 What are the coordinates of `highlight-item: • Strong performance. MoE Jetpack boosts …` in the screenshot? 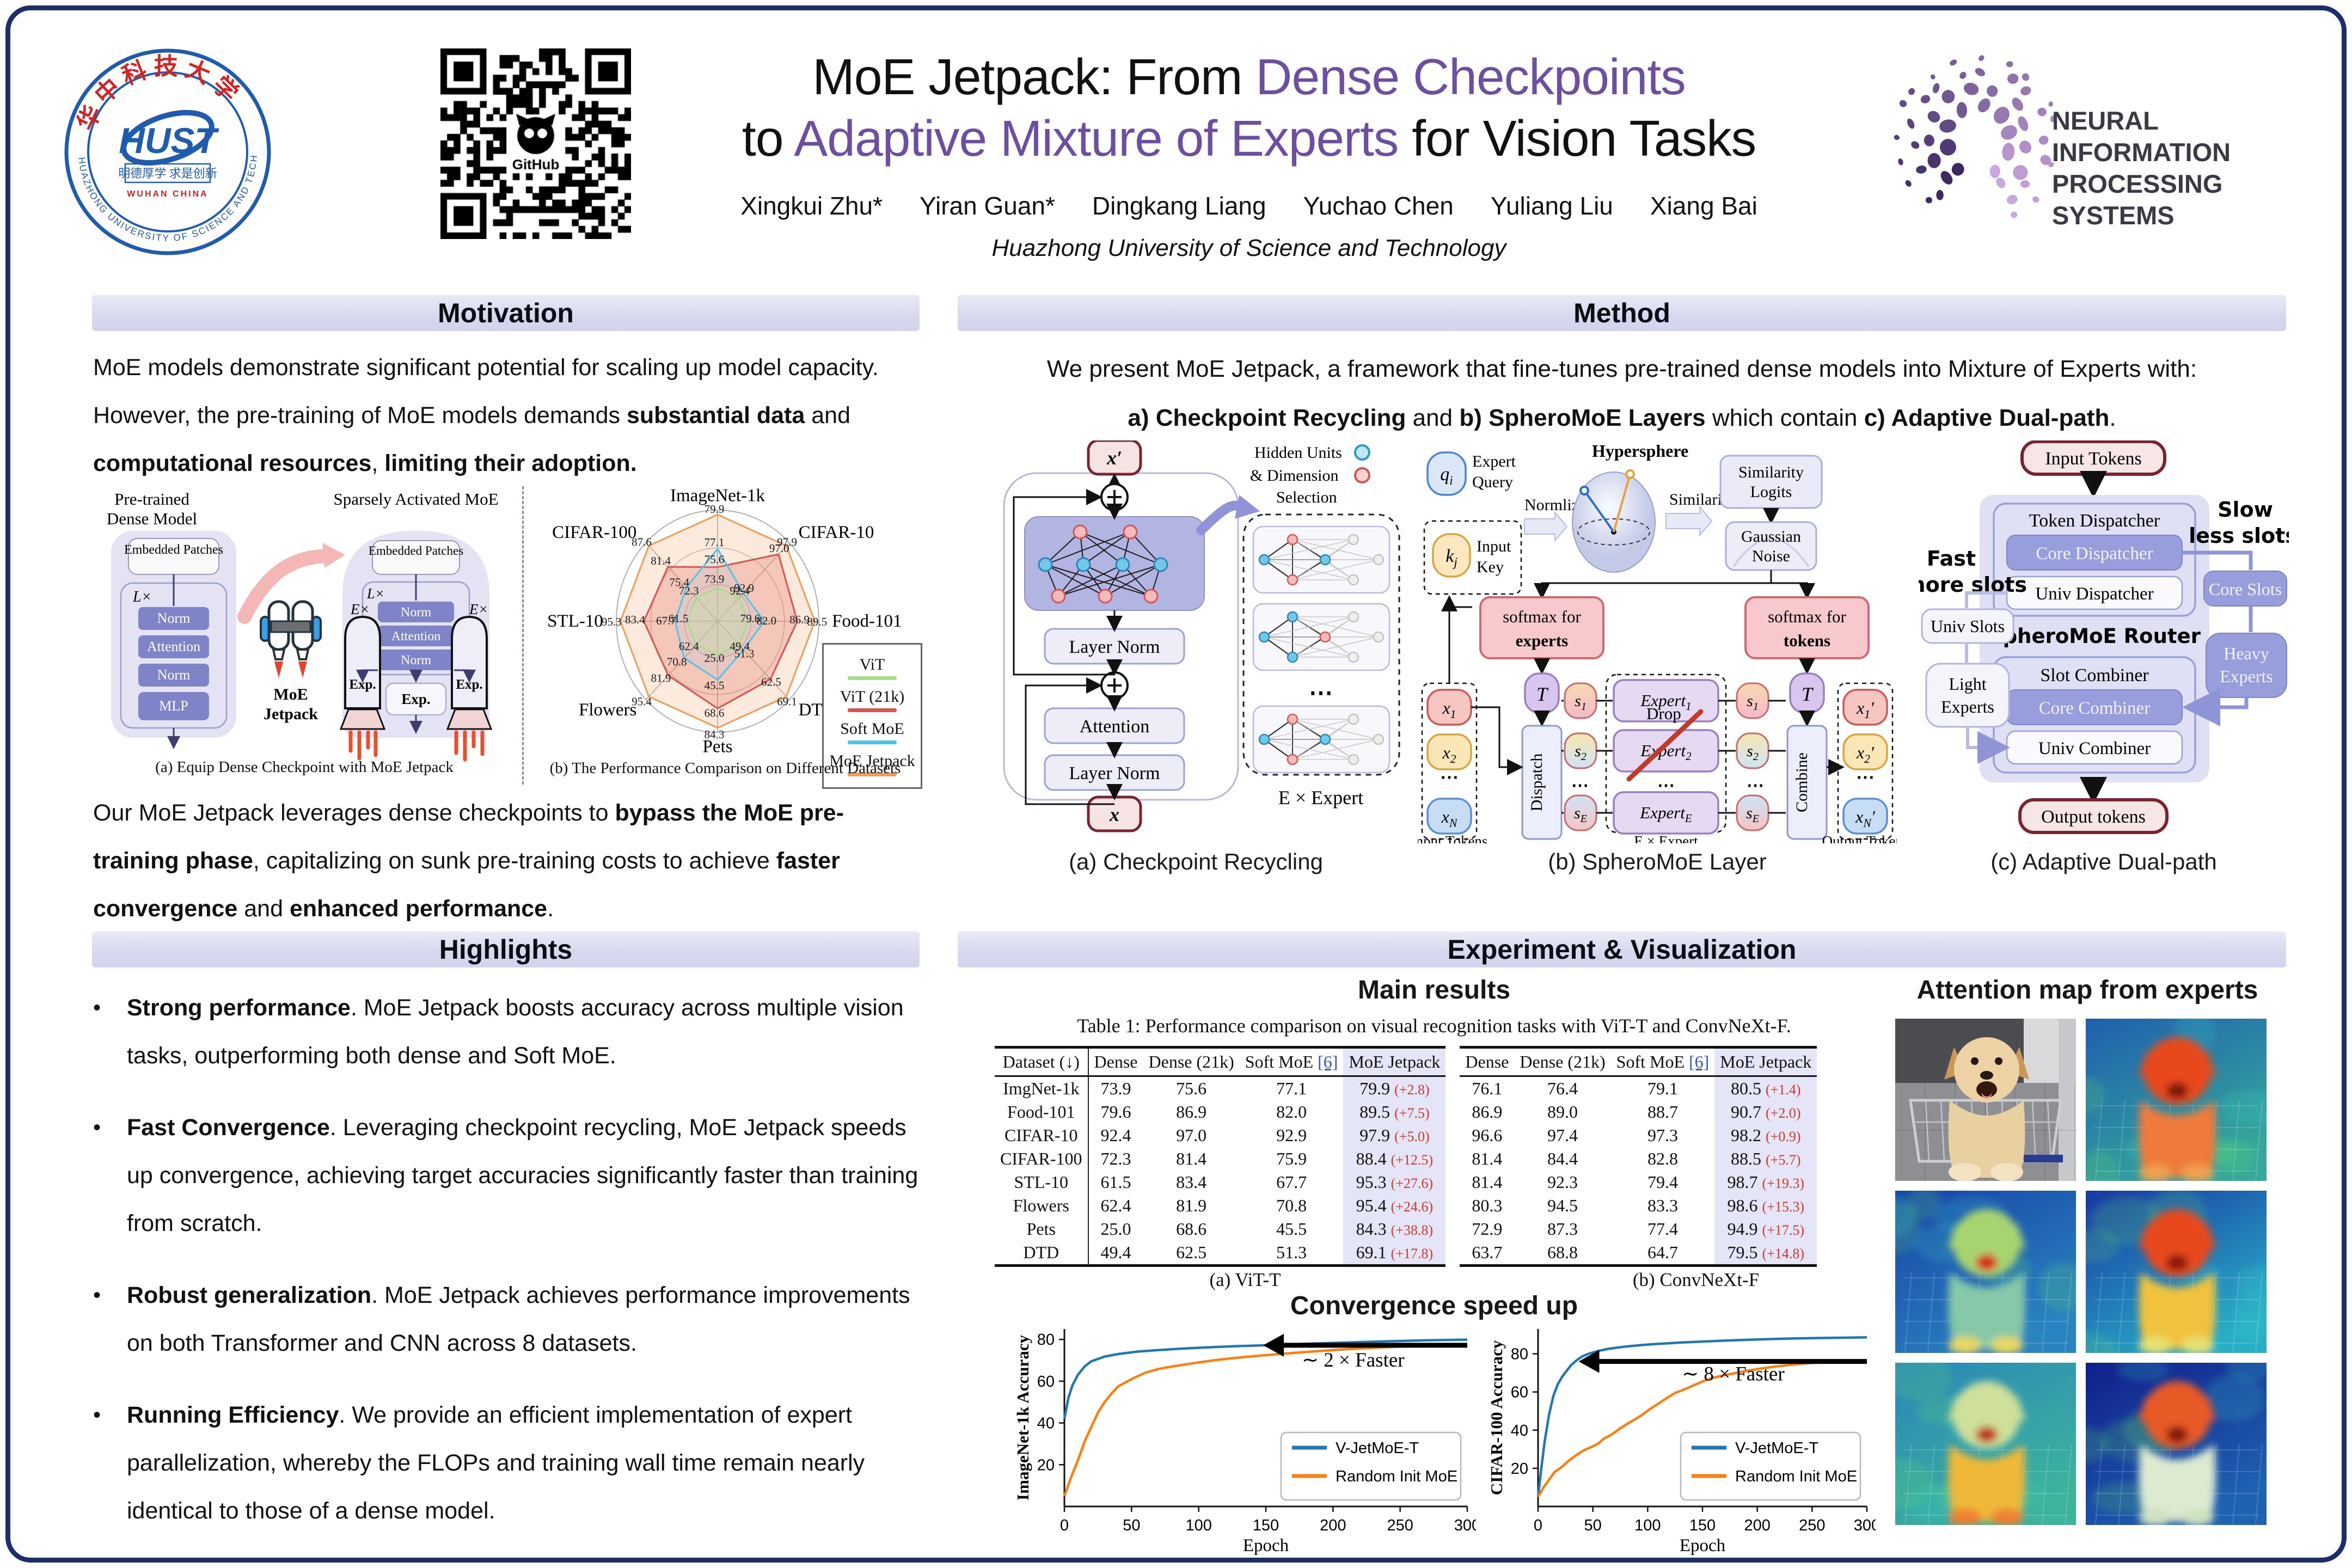 It's located at (498, 1032).